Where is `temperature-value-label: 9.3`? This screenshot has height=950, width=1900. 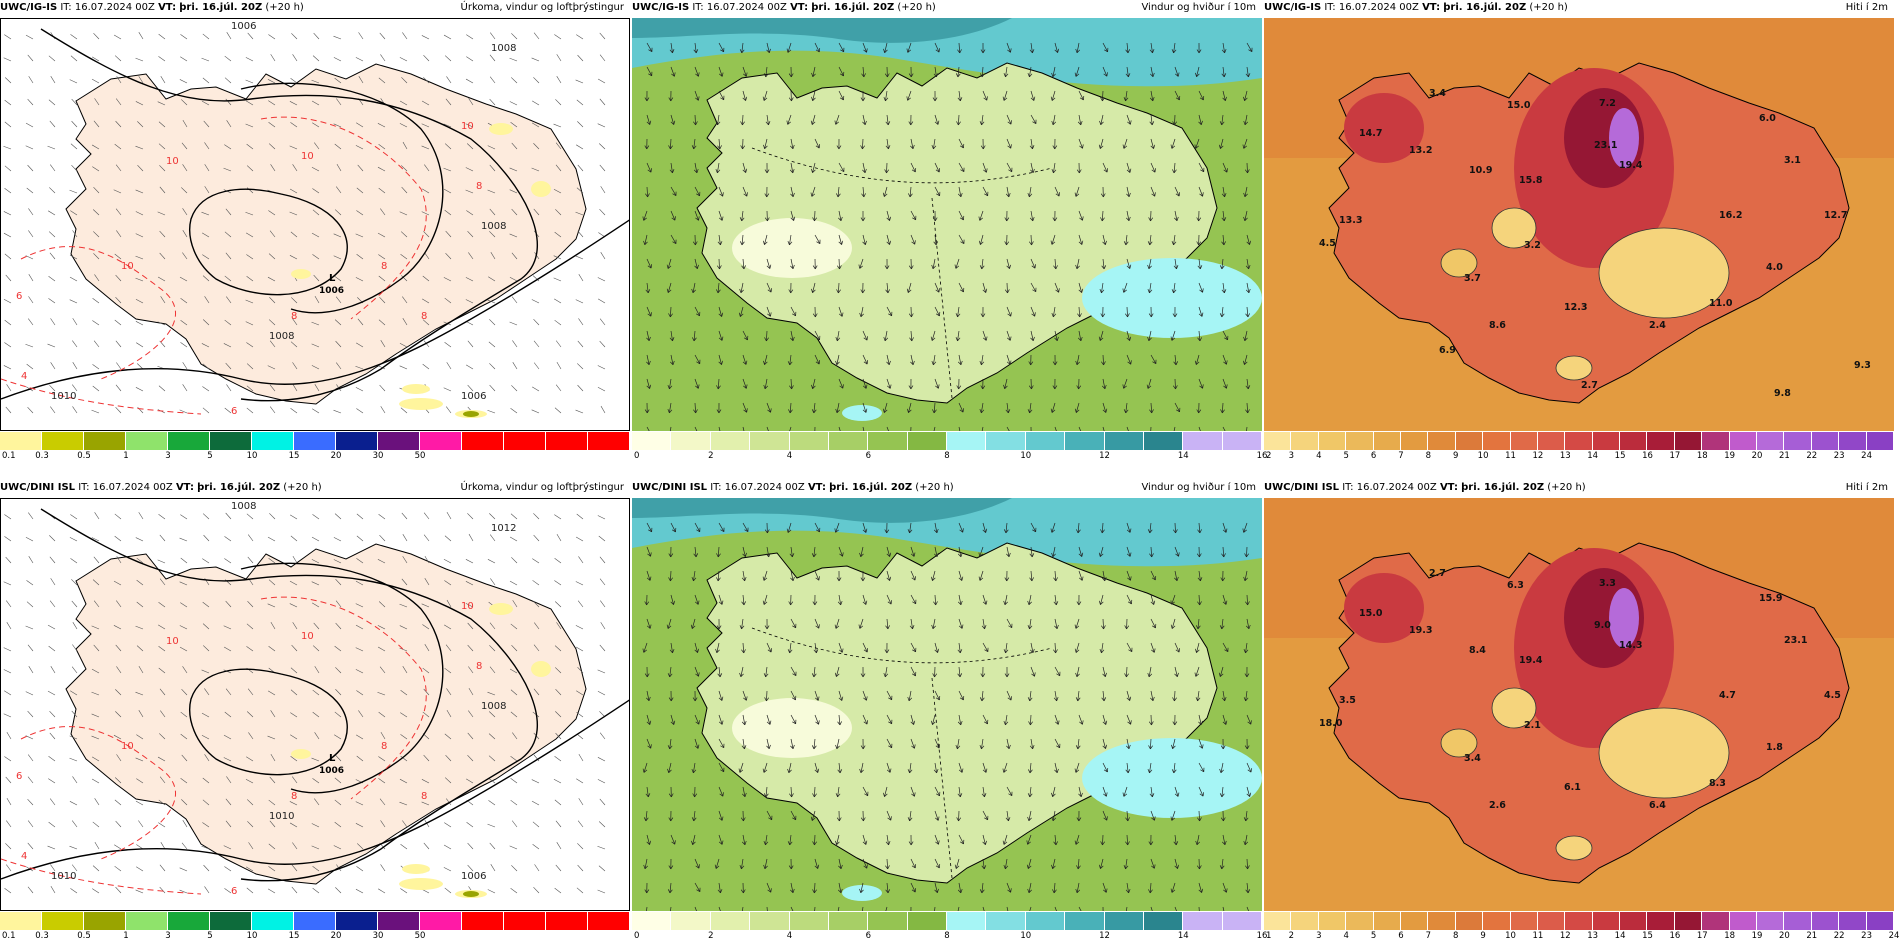
temperature-value-label: 9.3 is located at coordinates (1862, 365).